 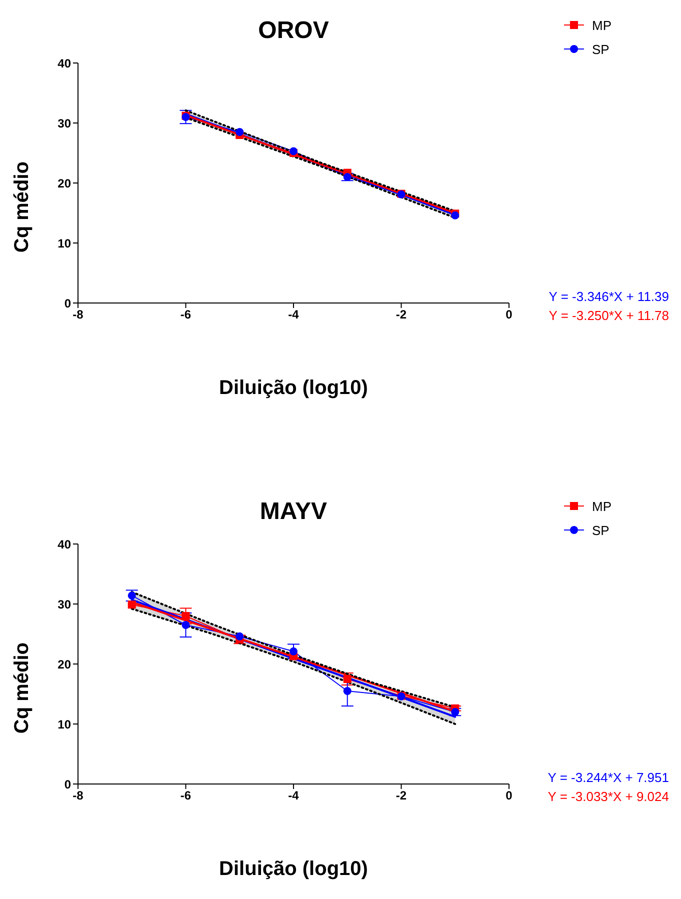 I want to click on text: Y = -3.244*X + 7.951, so click(x=608, y=777).